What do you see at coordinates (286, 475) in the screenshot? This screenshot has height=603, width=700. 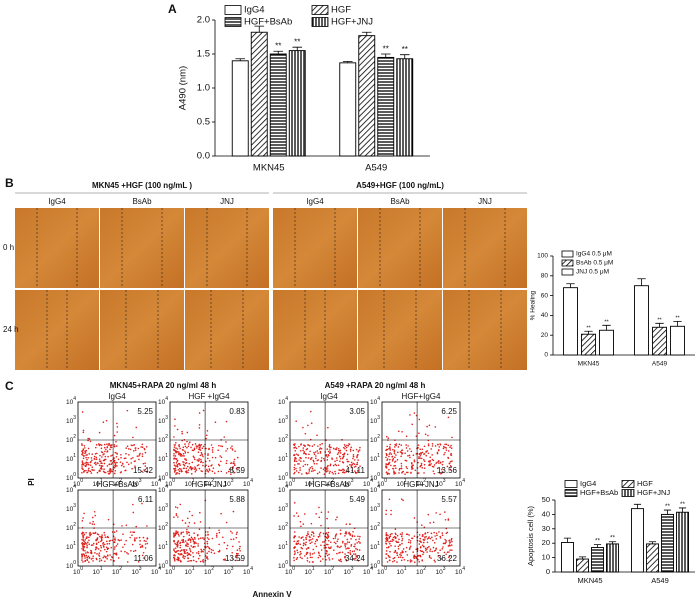 I see `tick-exponent: 0` at bounding box center [286, 475].